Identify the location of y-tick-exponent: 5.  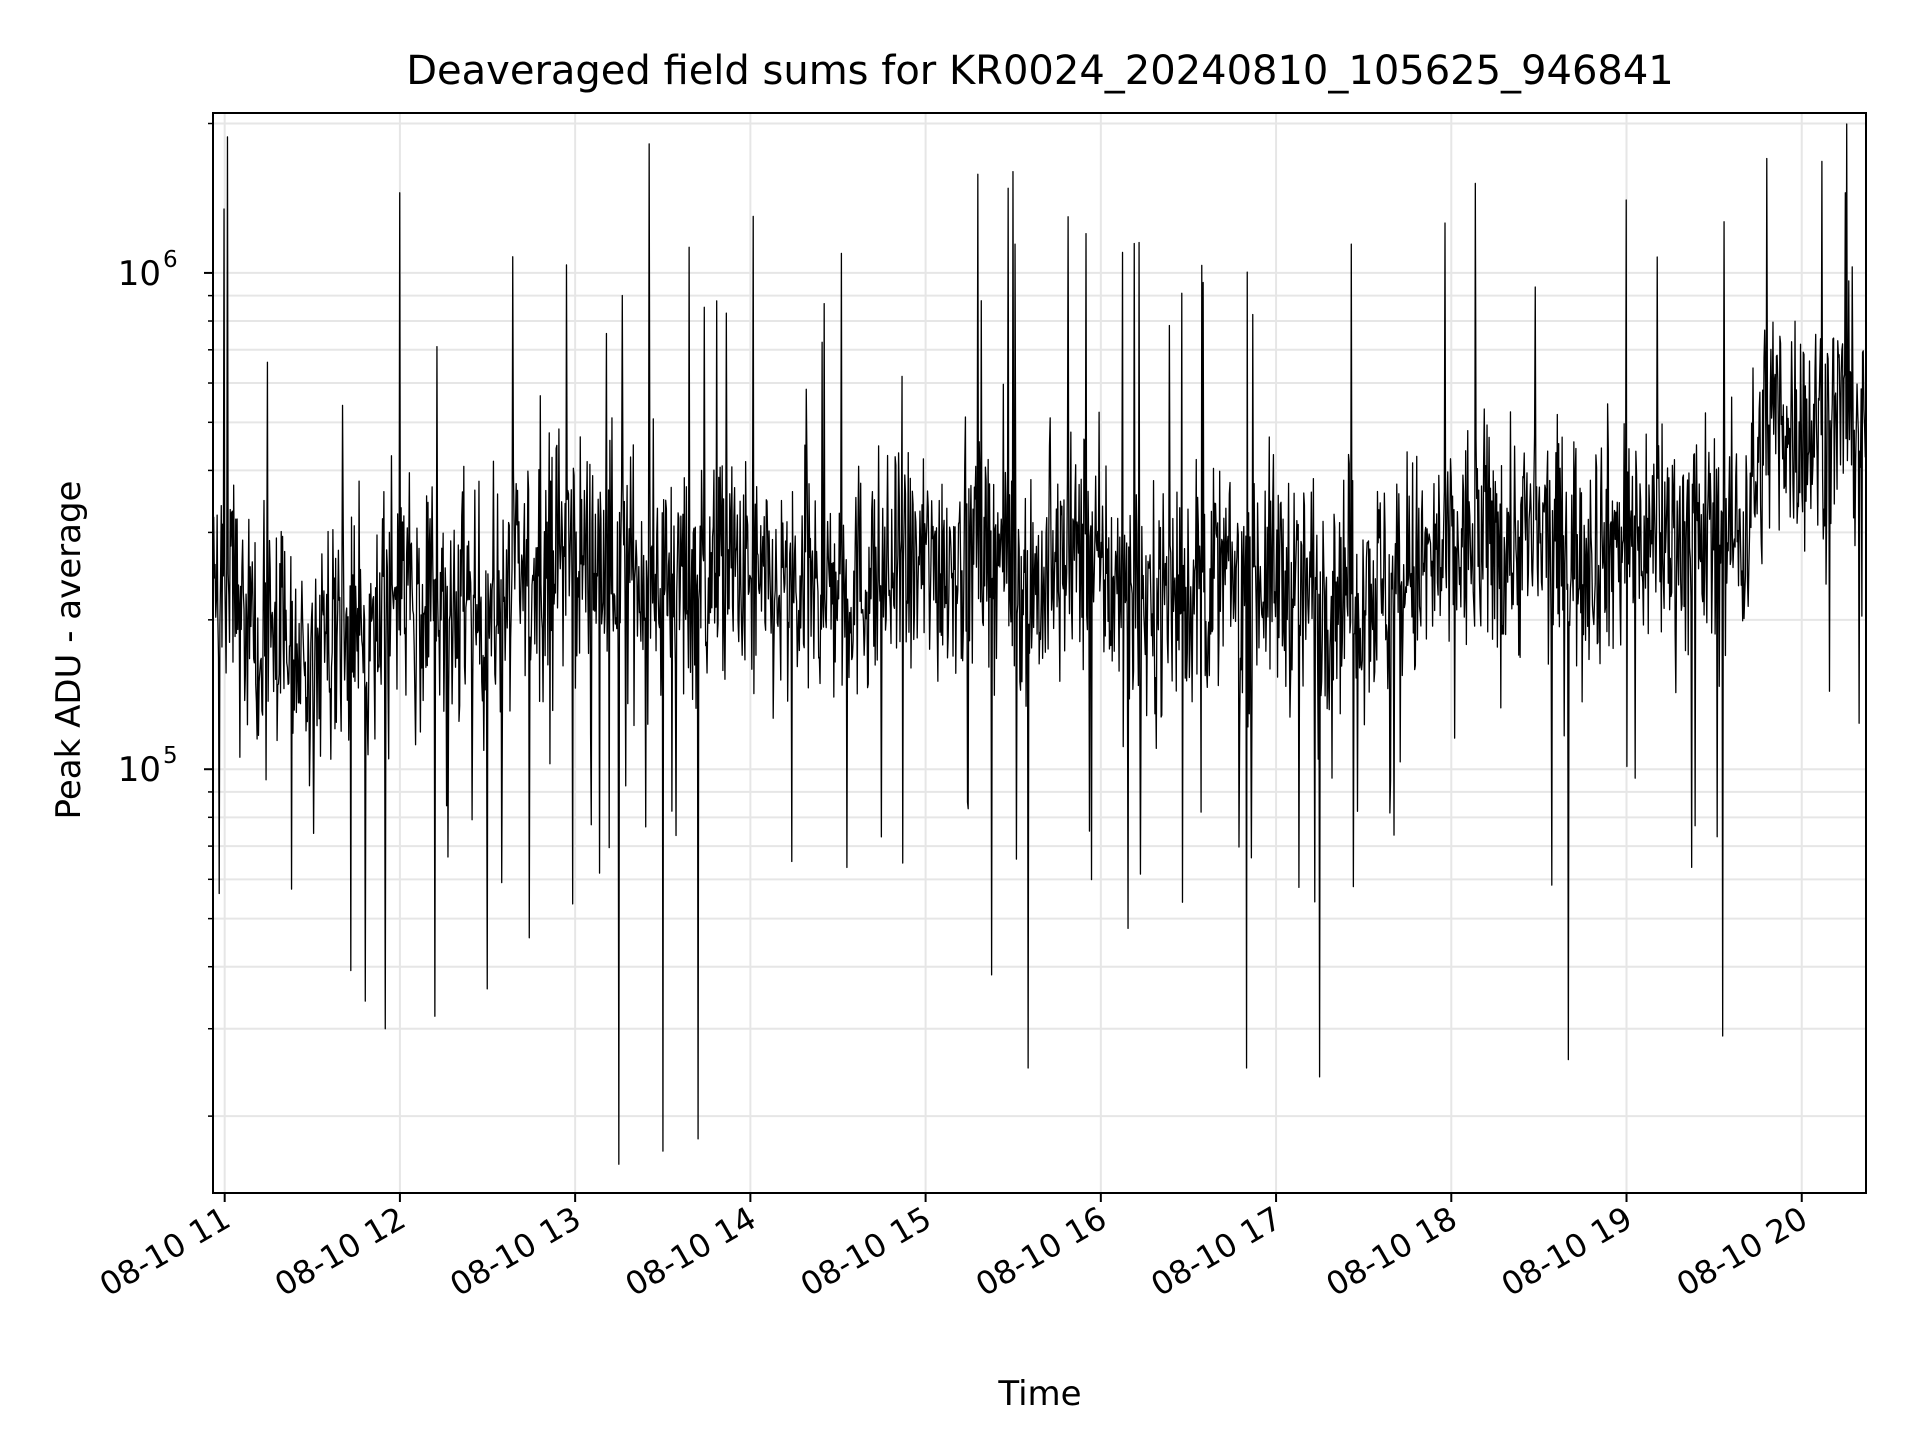
(170, 756).